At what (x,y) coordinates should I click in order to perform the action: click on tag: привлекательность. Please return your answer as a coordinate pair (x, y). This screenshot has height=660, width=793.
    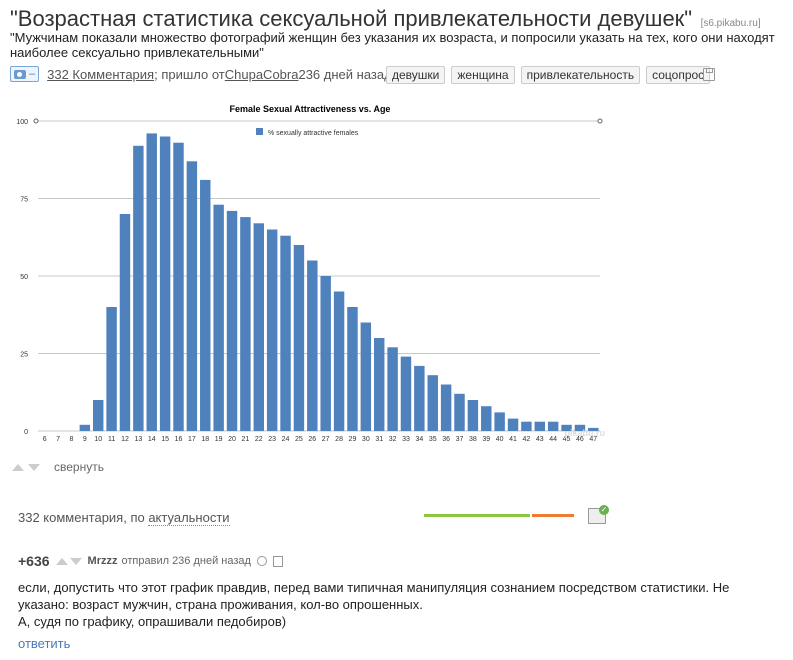
    Looking at the image, I should click on (580, 75).